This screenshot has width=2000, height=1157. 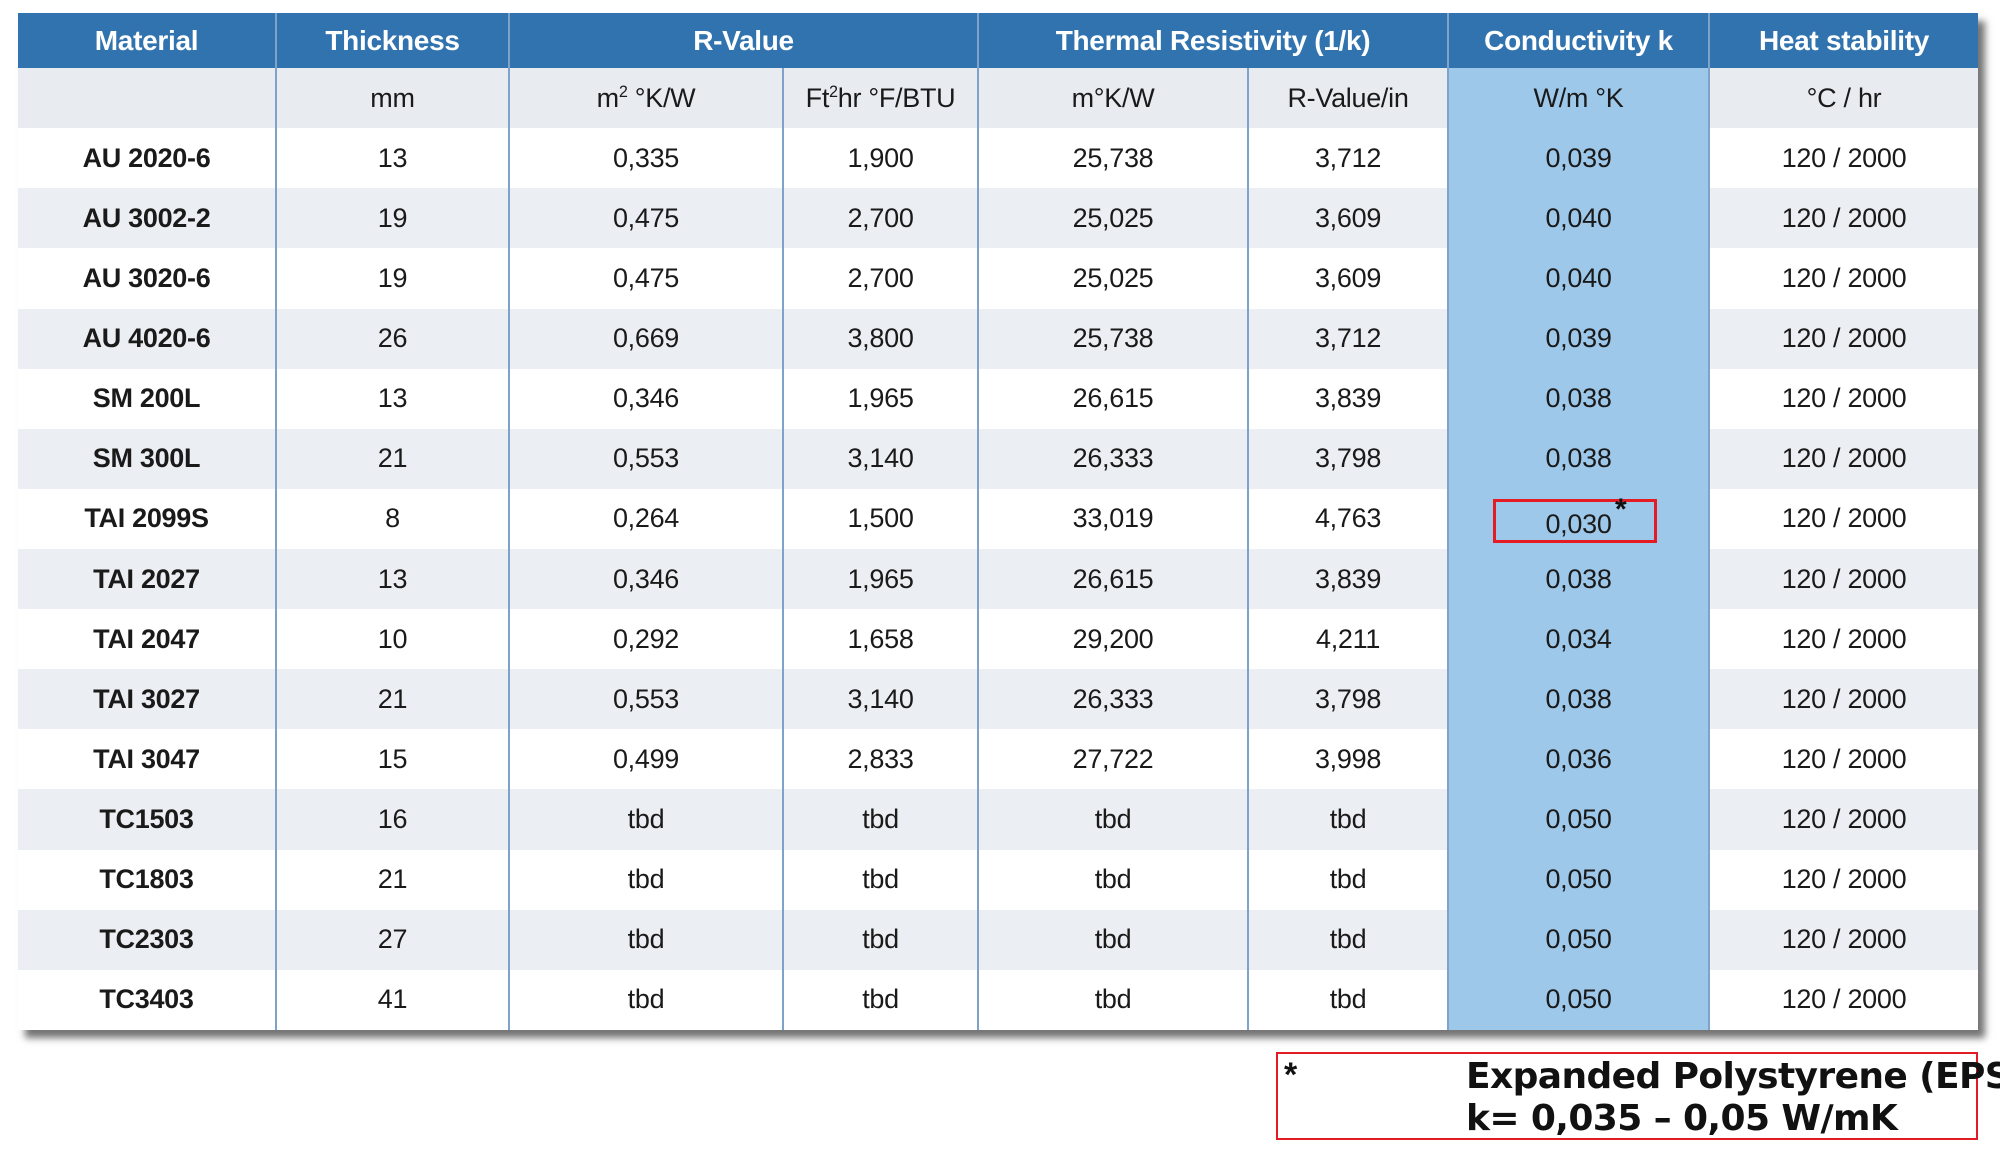 What do you see at coordinates (1113, 759) in the screenshot?
I see `cell-resistivity-si: 27,722` at bounding box center [1113, 759].